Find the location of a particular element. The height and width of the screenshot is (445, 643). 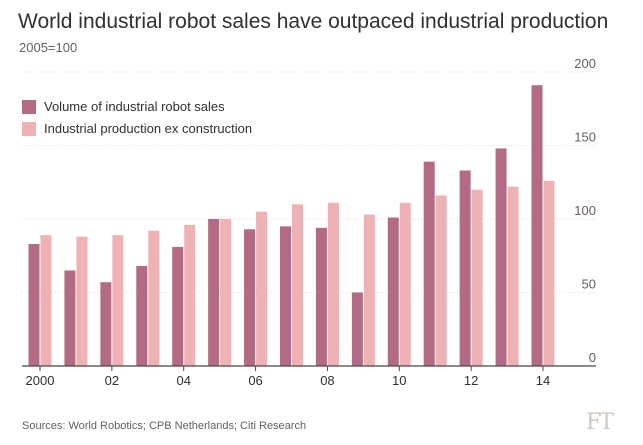

legend-label: Volume of industrial robot sales is located at coordinates (134, 106).